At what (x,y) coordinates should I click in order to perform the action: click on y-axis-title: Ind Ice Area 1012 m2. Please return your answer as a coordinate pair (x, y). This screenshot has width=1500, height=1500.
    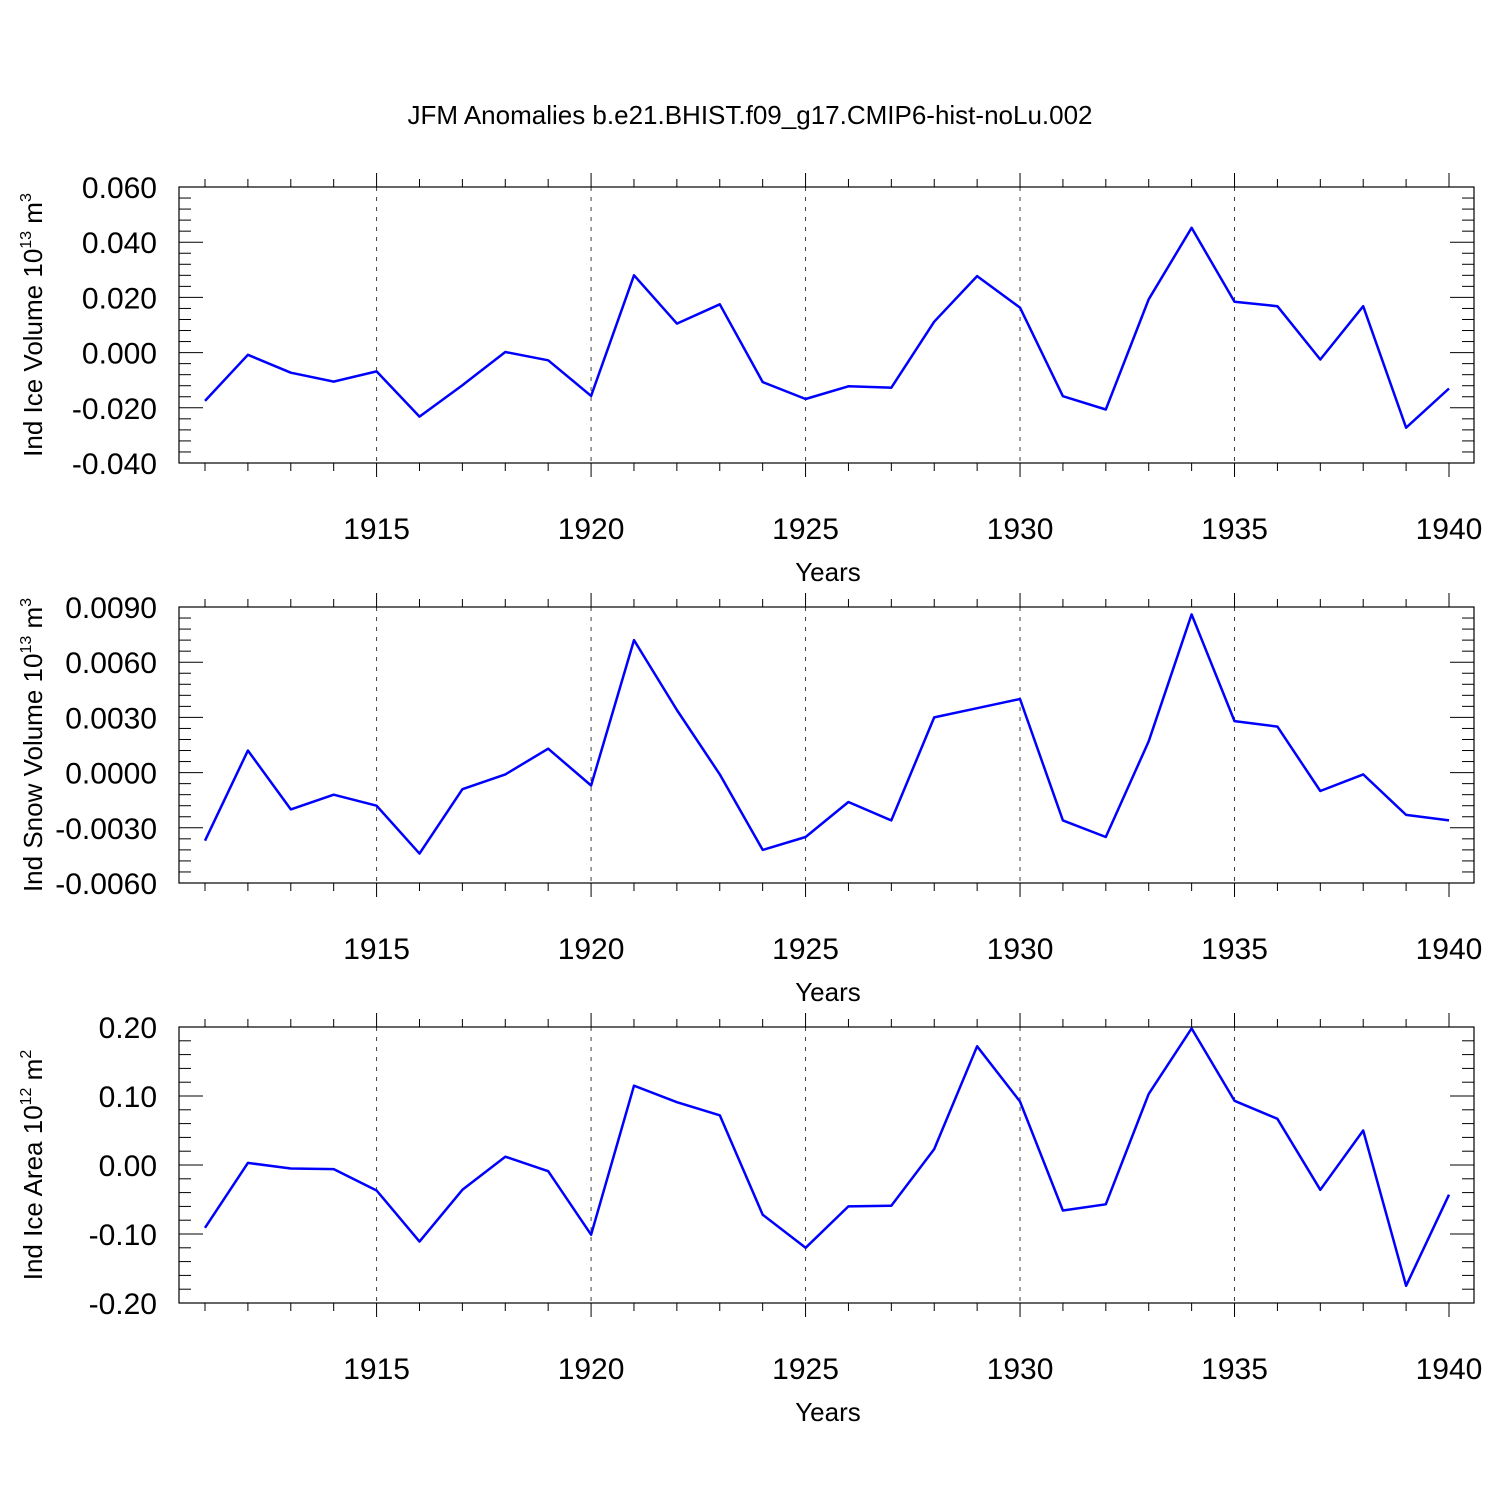
    Looking at the image, I should click on (33, 1165).